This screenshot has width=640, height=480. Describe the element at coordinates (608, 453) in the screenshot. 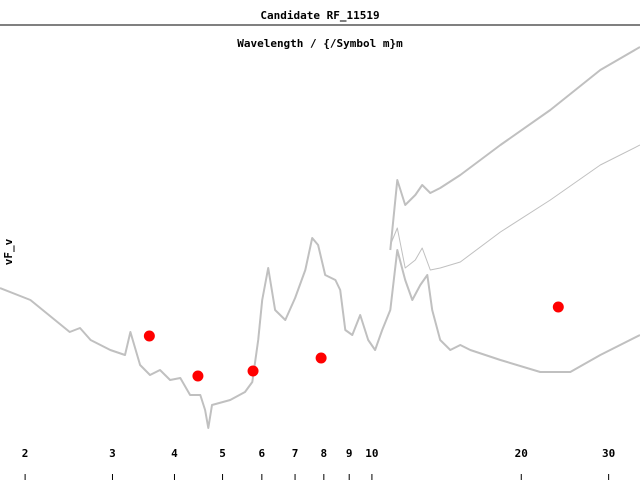

I see `x-tick-label: 30` at that location.